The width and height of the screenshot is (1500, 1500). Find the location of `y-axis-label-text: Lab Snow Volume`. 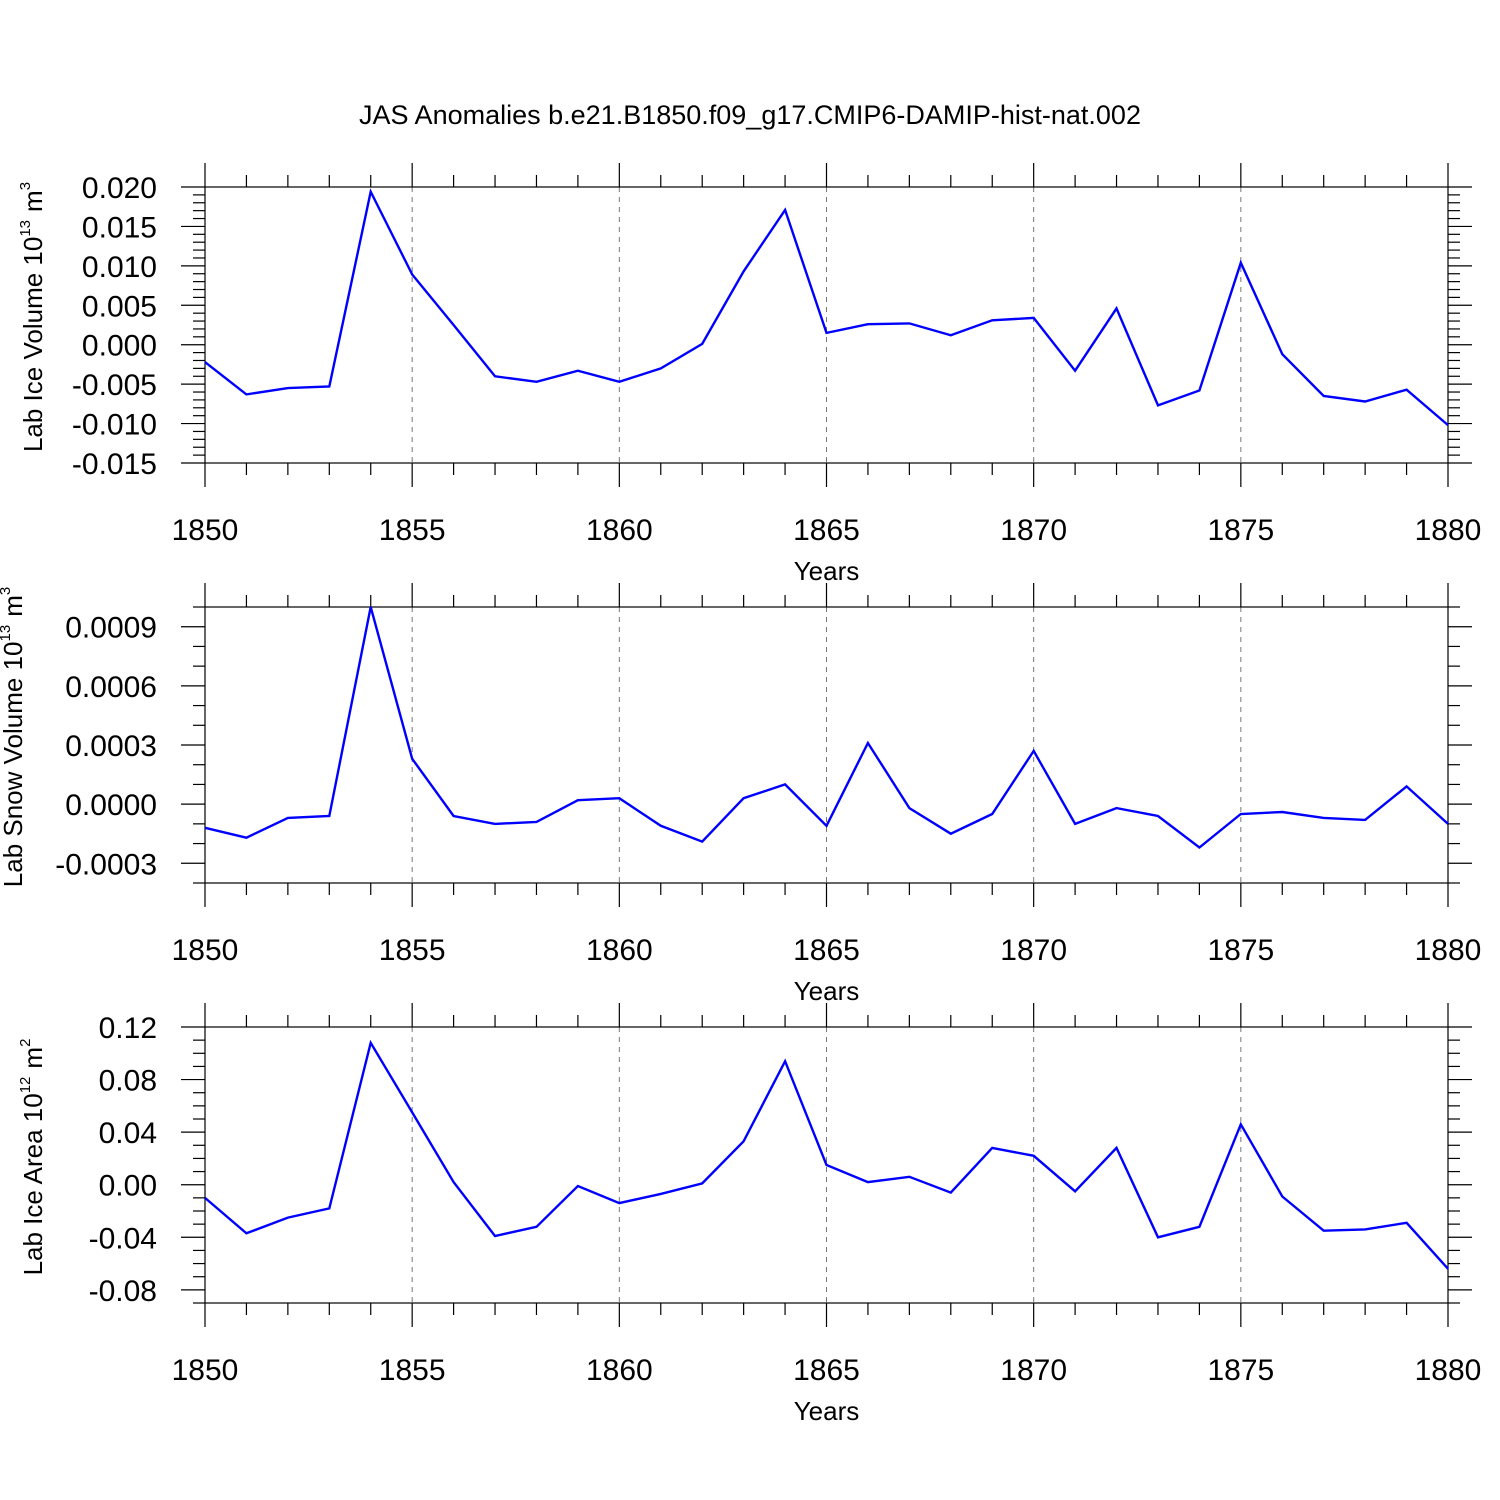

y-axis-label-text: Lab Snow Volume is located at coordinates (14, 778).